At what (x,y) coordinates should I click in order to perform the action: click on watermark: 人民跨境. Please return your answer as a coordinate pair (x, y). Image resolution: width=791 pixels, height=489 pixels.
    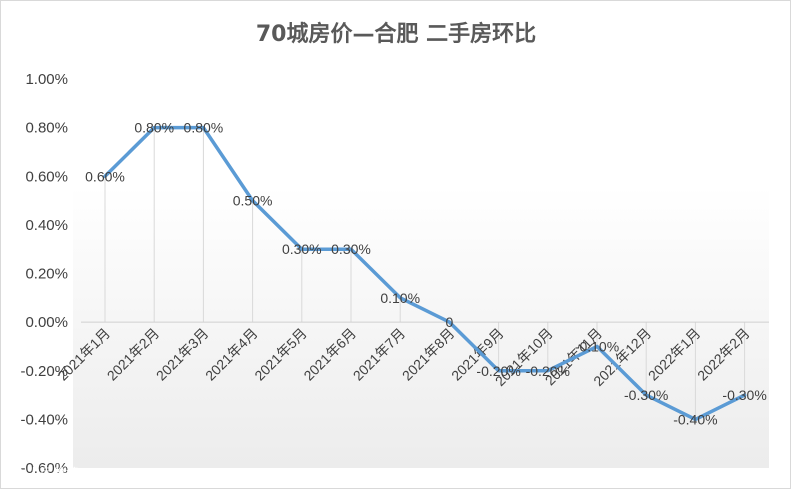
    Looking at the image, I should click on (44, 474).